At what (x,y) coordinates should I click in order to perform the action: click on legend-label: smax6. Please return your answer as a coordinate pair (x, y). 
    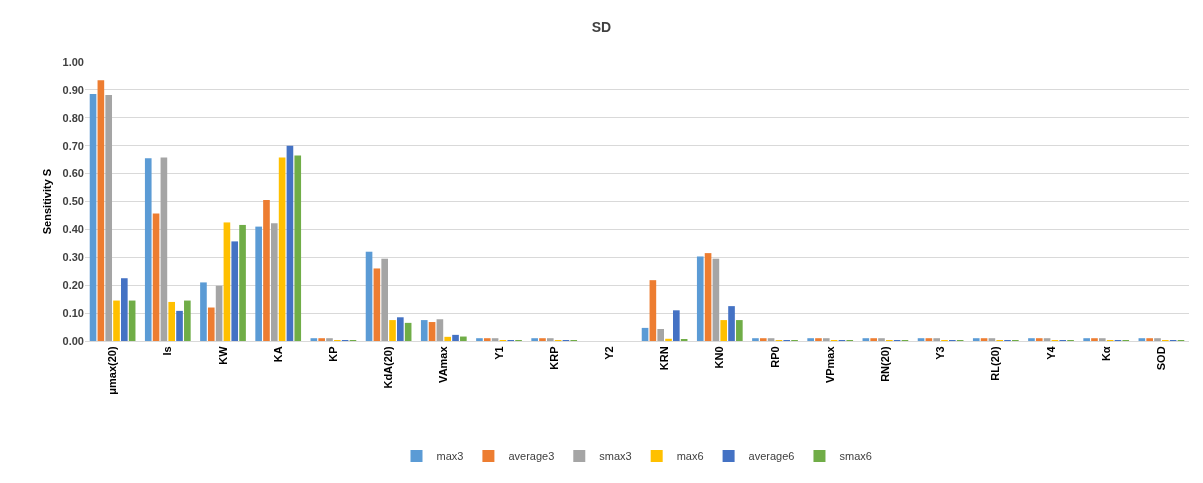
    Looking at the image, I should click on (855, 456).